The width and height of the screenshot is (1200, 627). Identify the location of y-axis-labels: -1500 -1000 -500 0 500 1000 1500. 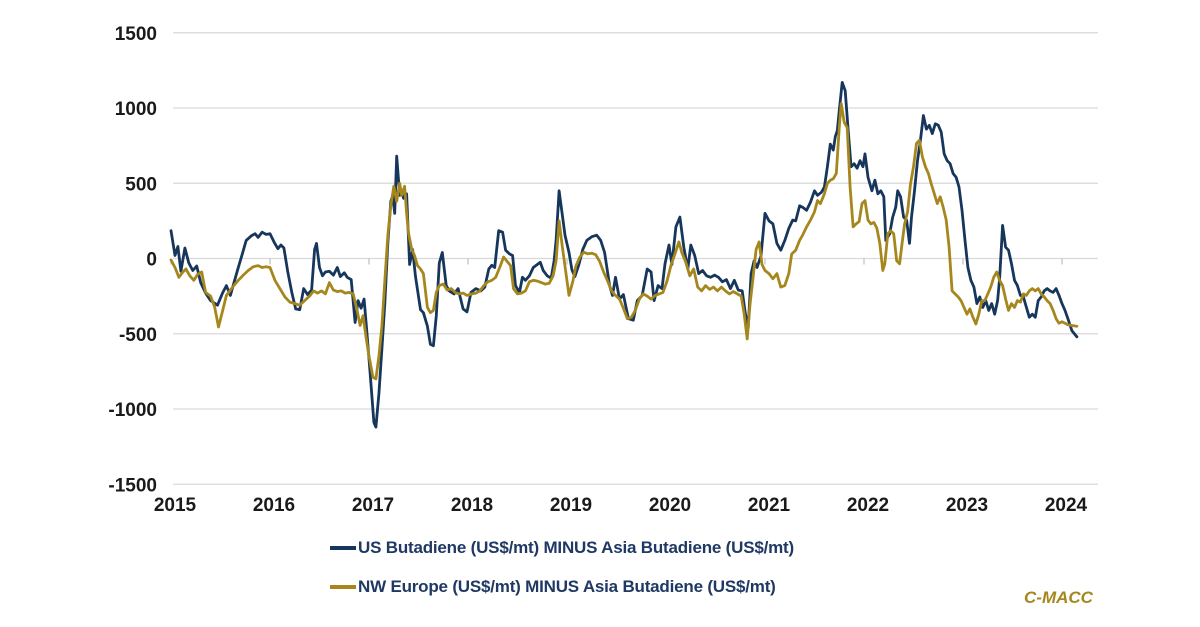
(132, 260).